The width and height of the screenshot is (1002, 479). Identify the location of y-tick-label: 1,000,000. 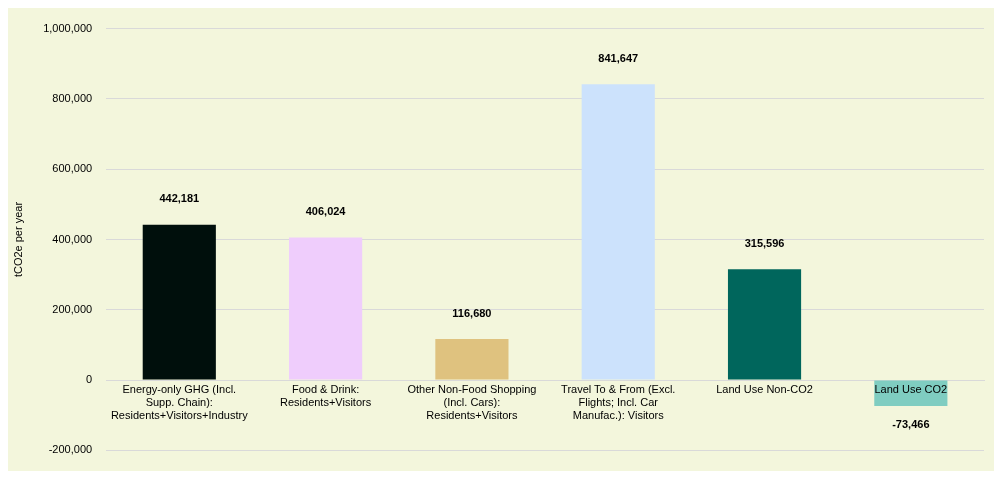
(68, 27).